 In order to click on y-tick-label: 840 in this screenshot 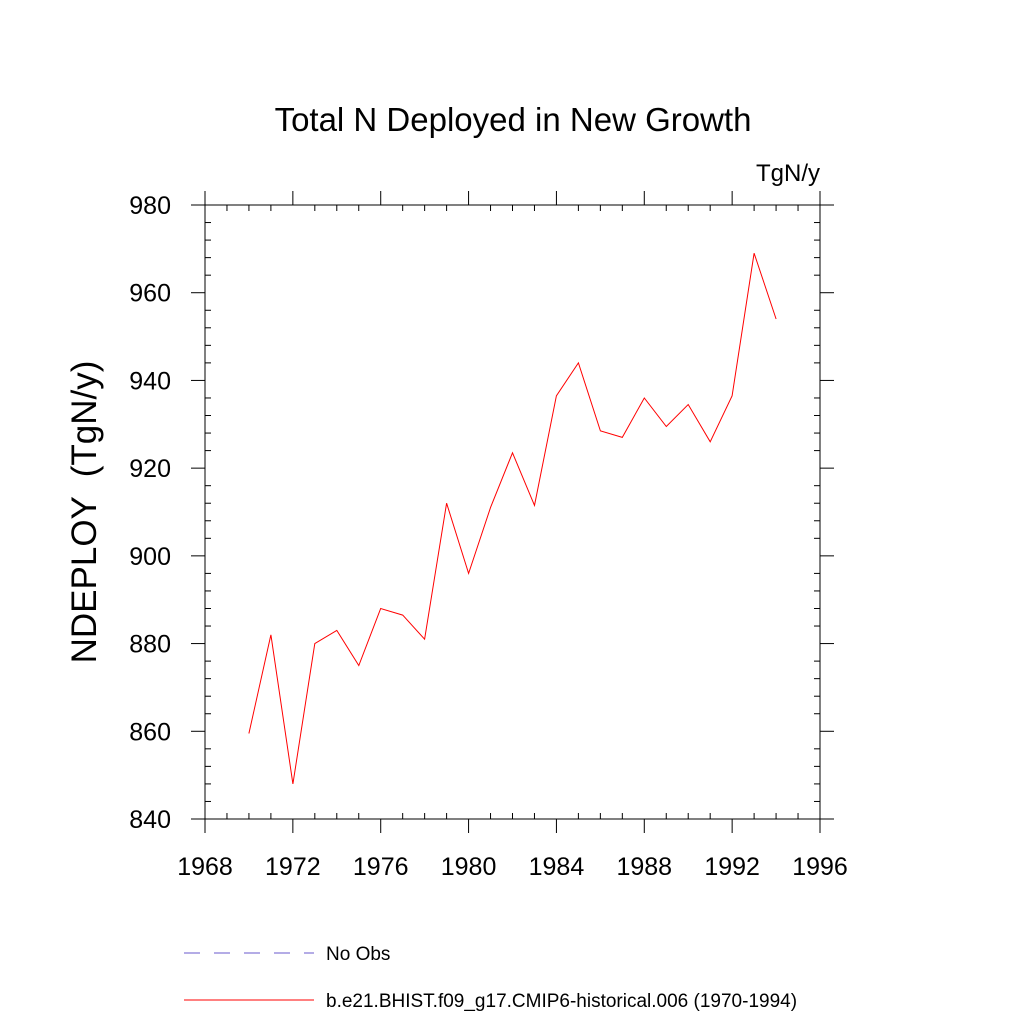, I will do `click(150, 820)`.